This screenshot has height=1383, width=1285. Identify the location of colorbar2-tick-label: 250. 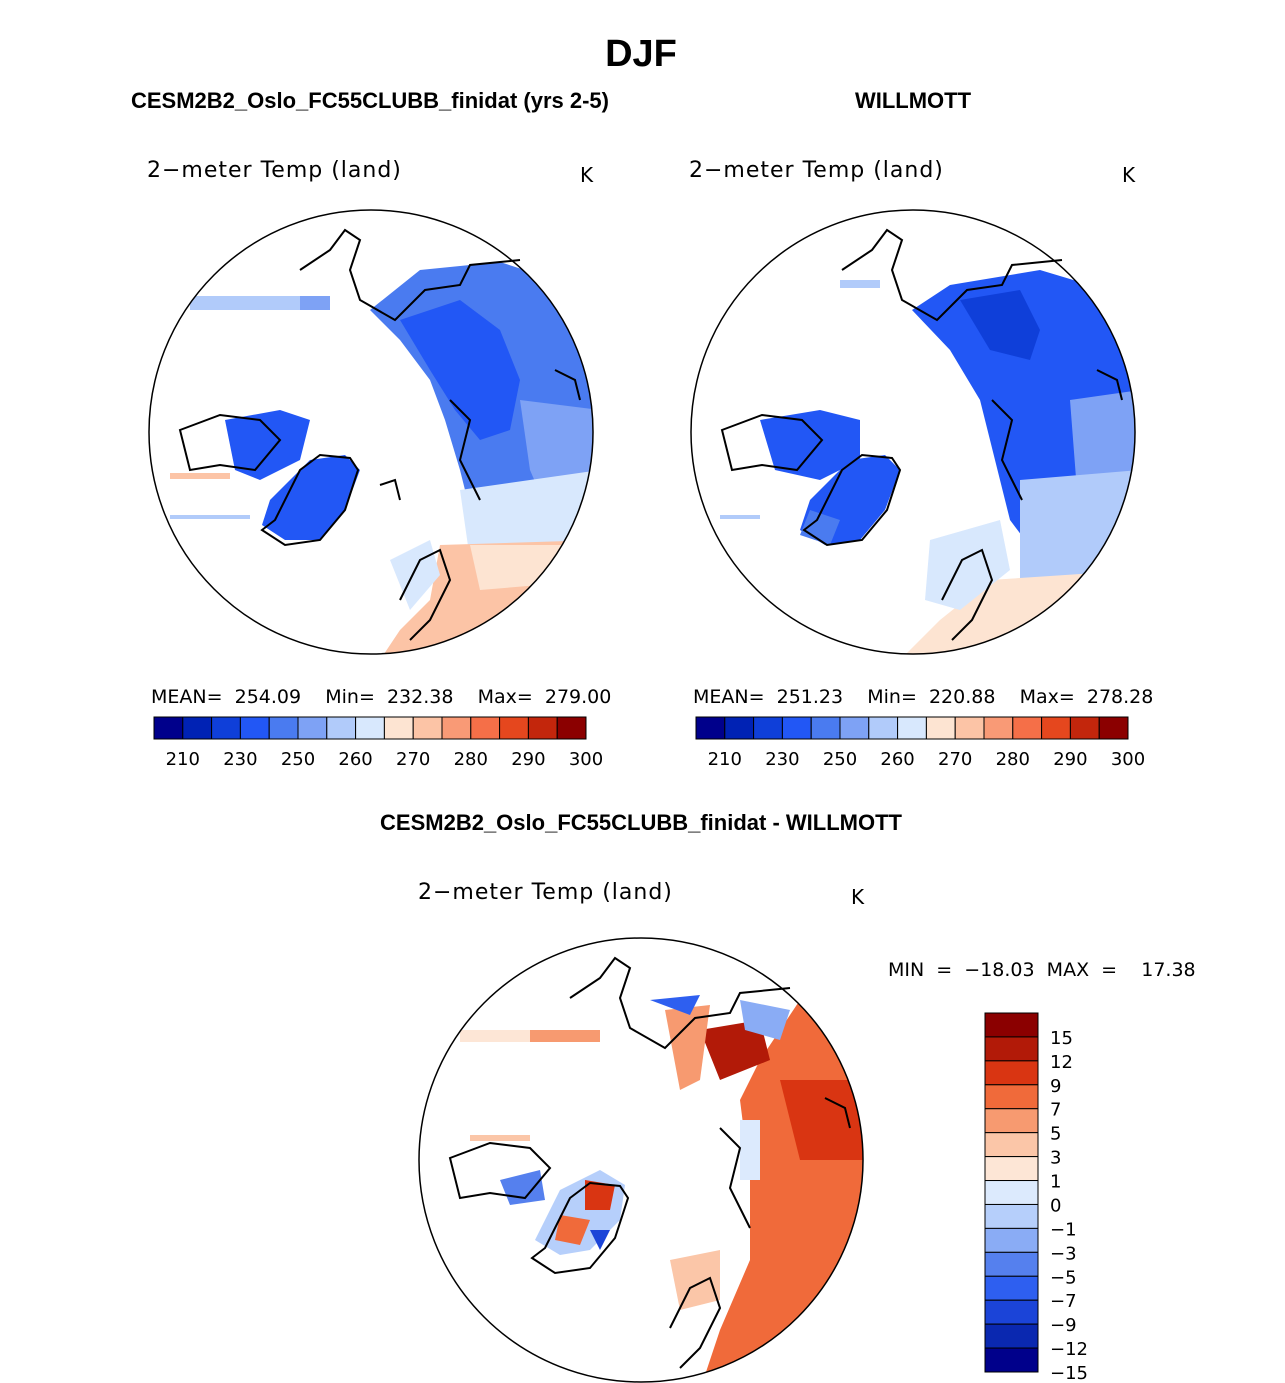
(840, 759).